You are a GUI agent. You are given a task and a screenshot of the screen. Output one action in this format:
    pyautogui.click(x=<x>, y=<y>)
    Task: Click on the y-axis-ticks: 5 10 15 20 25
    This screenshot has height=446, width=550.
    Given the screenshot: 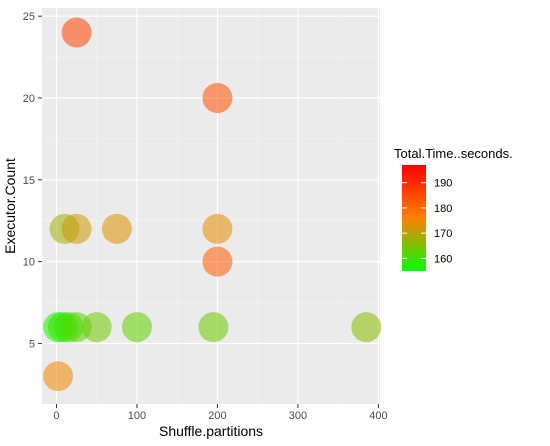 What is the action you would take?
    pyautogui.click(x=32, y=180)
    